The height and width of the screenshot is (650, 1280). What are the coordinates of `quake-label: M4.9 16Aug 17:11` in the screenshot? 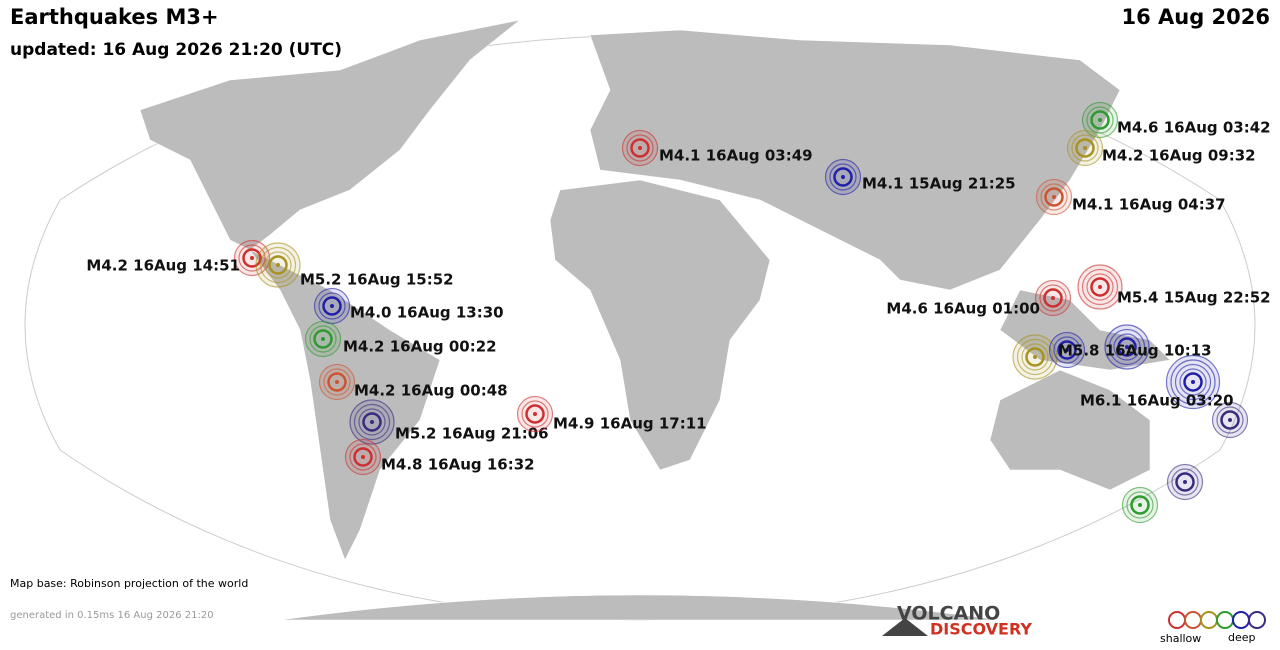 It's located at (630, 424).